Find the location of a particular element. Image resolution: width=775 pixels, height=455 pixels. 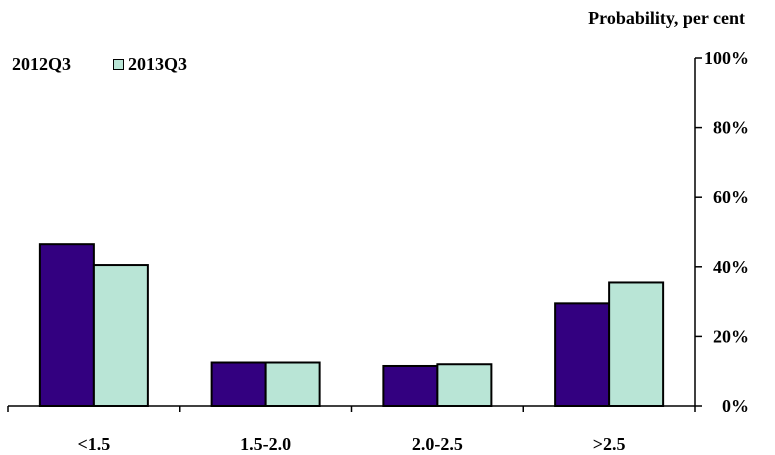

x-tick-label-1: 1.5-2.0 is located at coordinates (265, 444).